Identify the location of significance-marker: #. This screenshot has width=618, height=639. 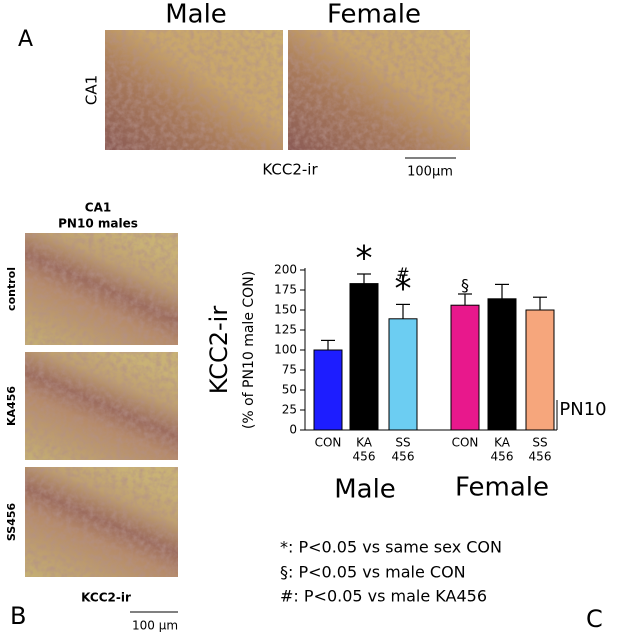
(402, 273).